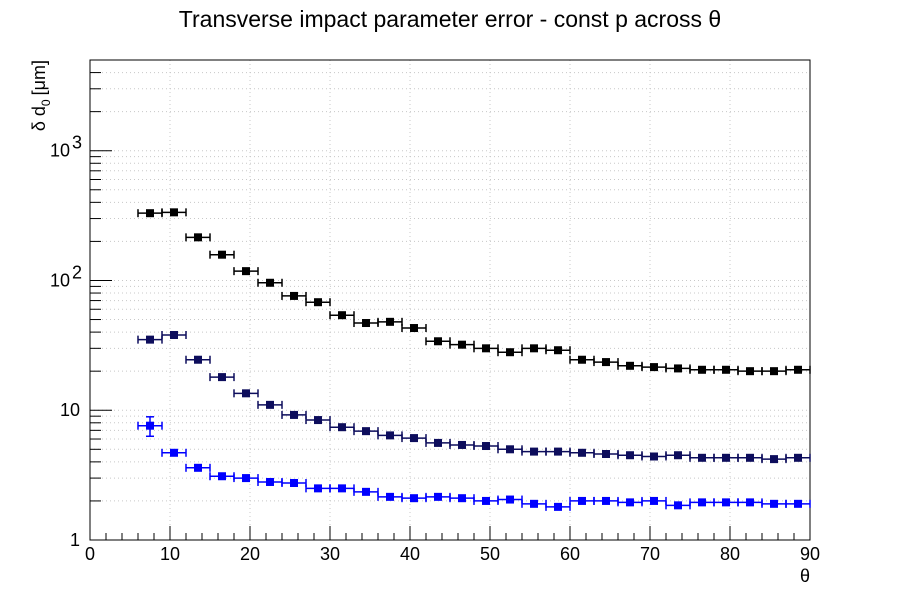 The image size is (900, 600). What do you see at coordinates (250, 554) in the screenshot?
I see `x-tick-label: 20` at bounding box center [250, 554].